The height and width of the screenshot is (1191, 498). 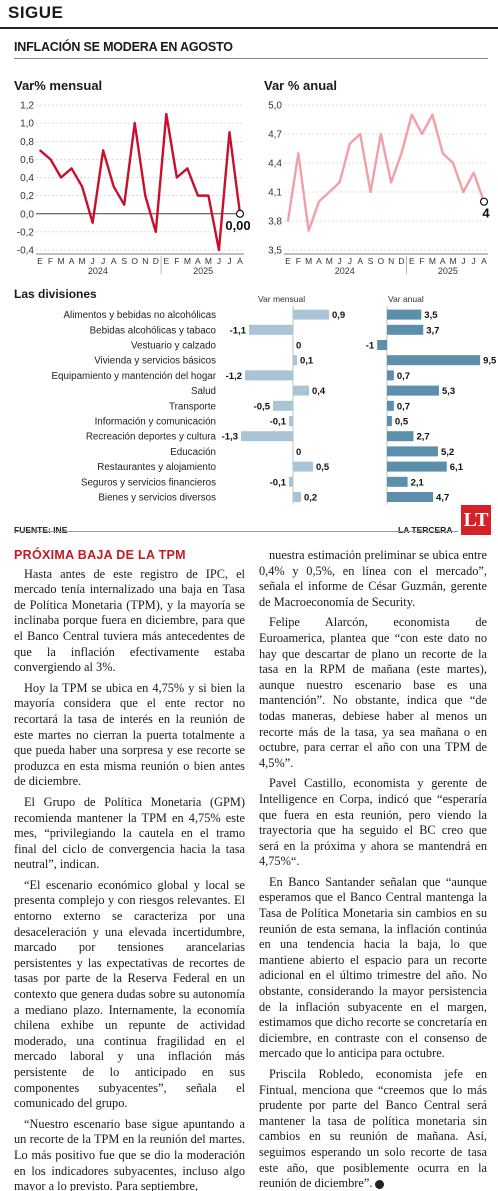 What do you see at coordinates (26, 232) in the screenshot?
I see `y-tick-label: -0,2` at bounding box center [26, 232].